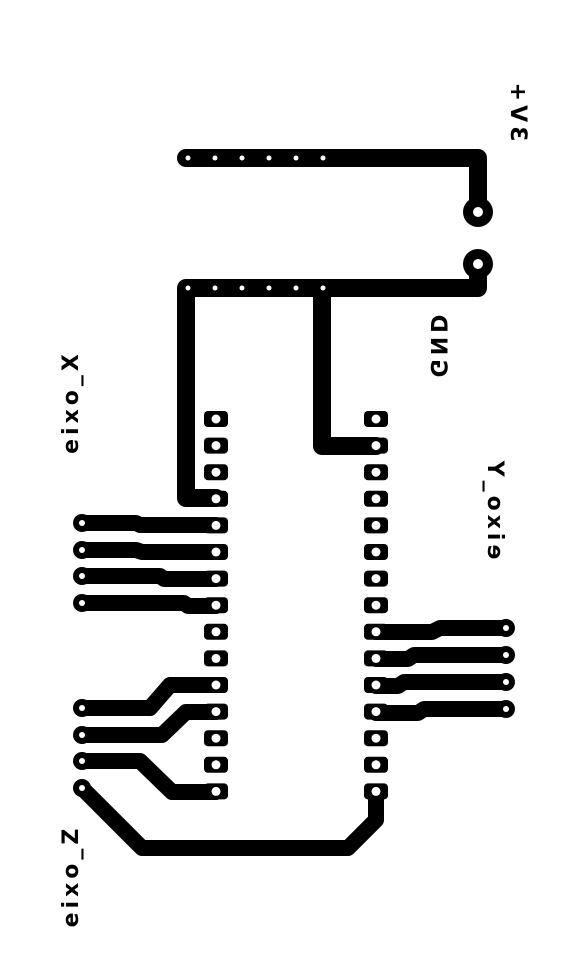 This screenshot has width=582, height=975. What do you see at coordinates (71, 402) in the screenshot?
I see `axis-x-label: eixo_X` at bounding box center [71, 402].